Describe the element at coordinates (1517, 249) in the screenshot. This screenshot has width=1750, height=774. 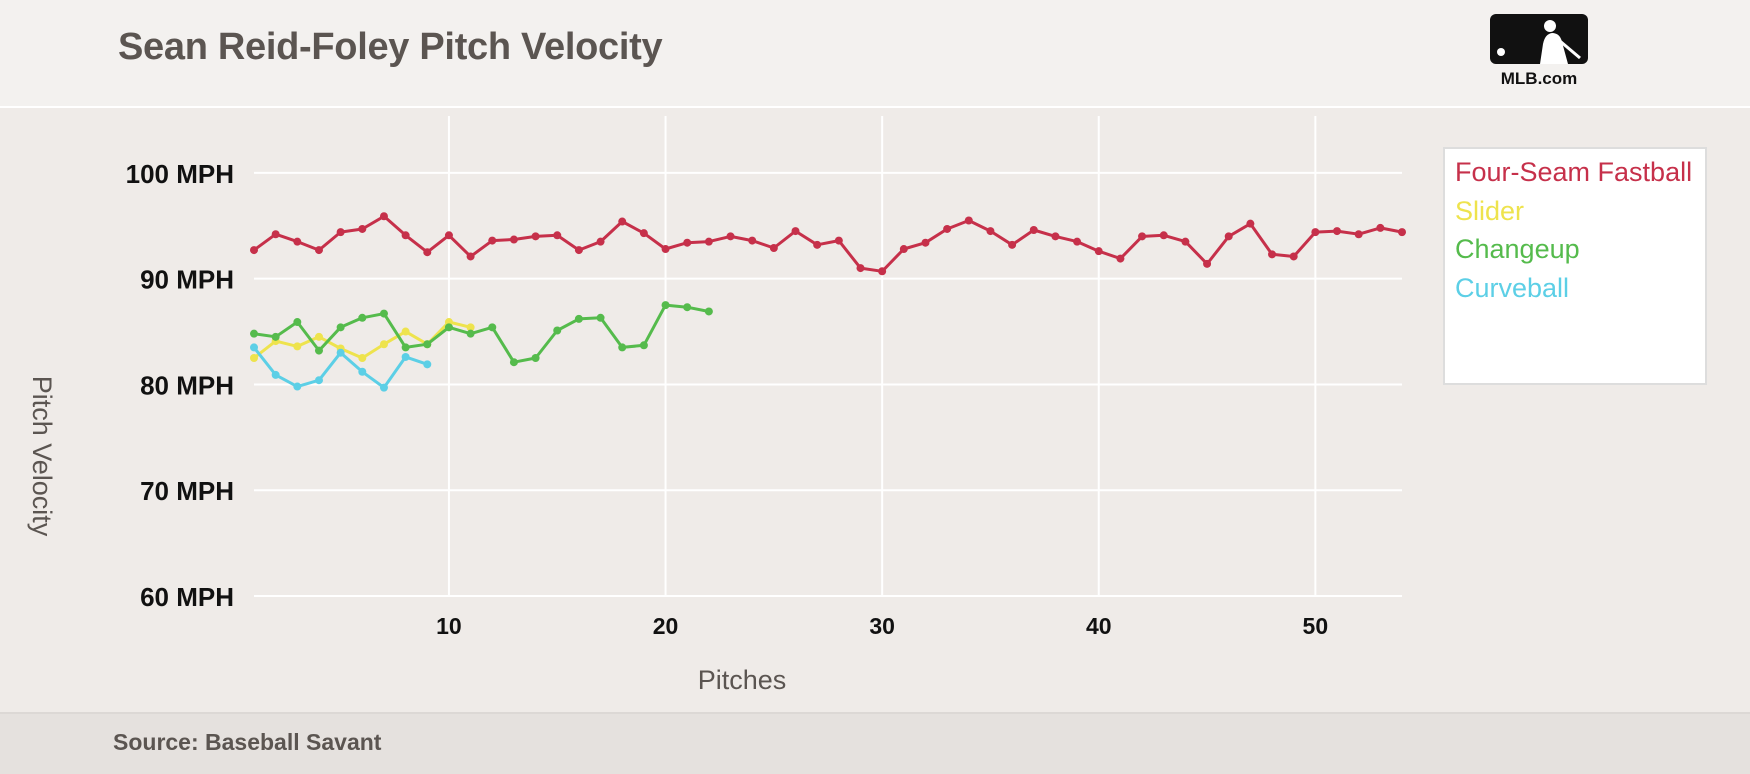
I see `legend-item-changeup: Changeup` at that location.